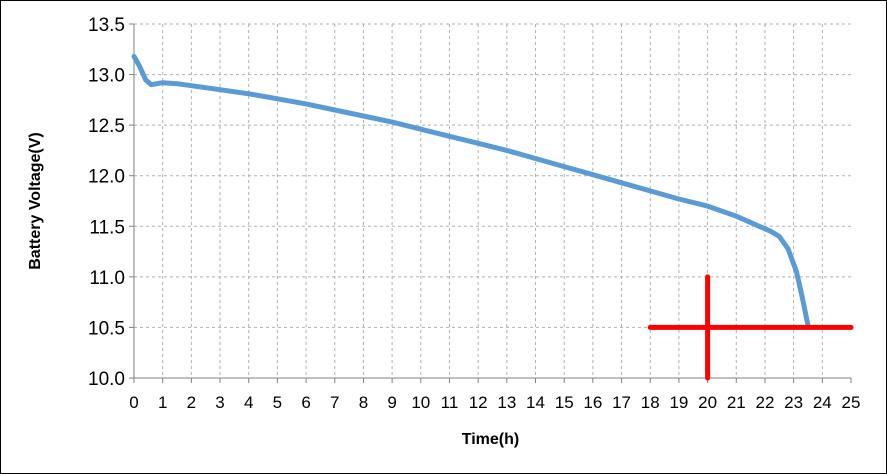 The image size is (887, 474). Describe the element at coordinates (305, 402) in the screenshot. I see `x-tick-label: 6` at that location.